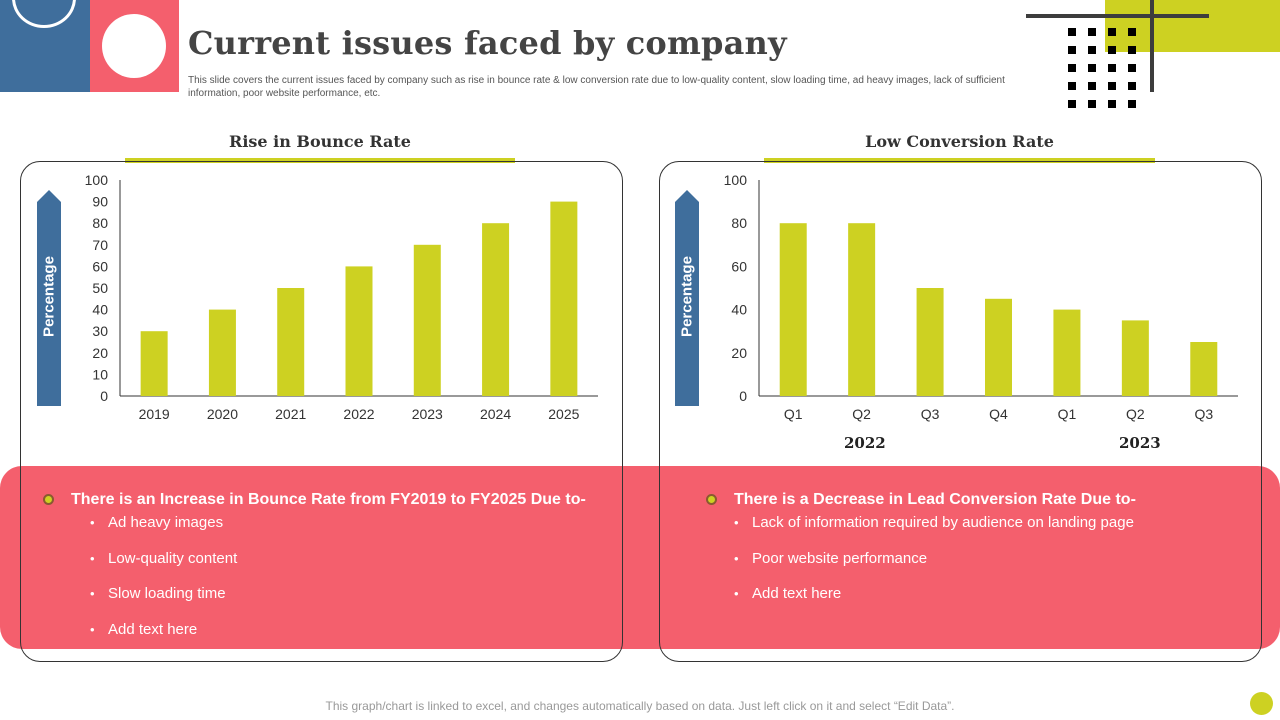 Image resolution: width=1280 pixels, height=720 pixels. What do you see at coordinates (320, 141) in the screenshot?
I see `left-chart-title: Rise in Bounce Rate` at bounding box center [320, 141].